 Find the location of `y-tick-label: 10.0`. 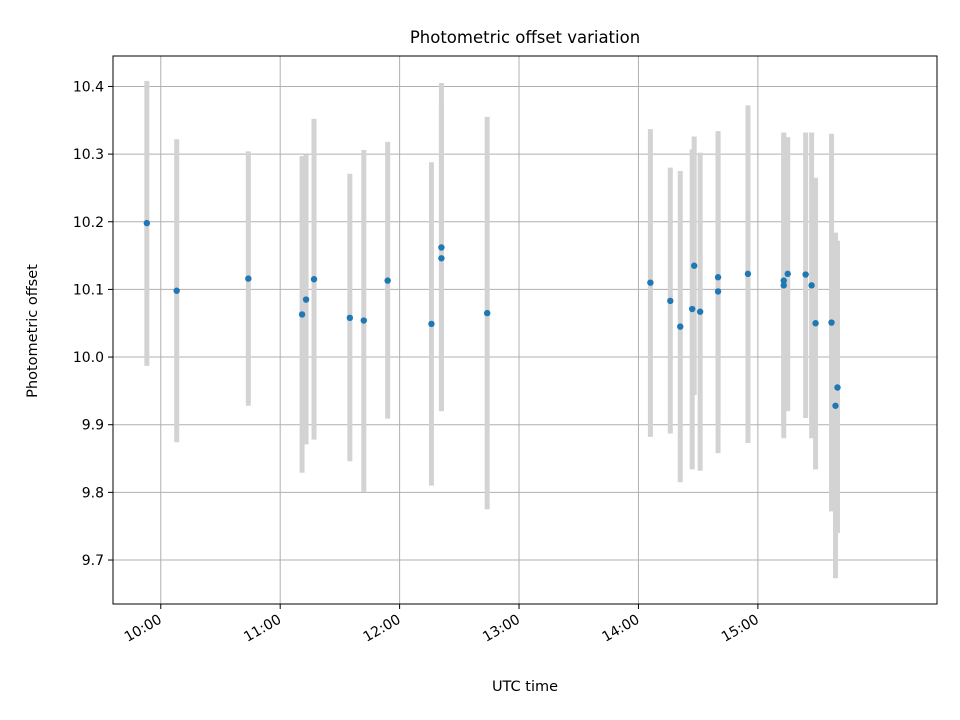

y-tick-label: 10.0 is located at coordinates (88, 358).